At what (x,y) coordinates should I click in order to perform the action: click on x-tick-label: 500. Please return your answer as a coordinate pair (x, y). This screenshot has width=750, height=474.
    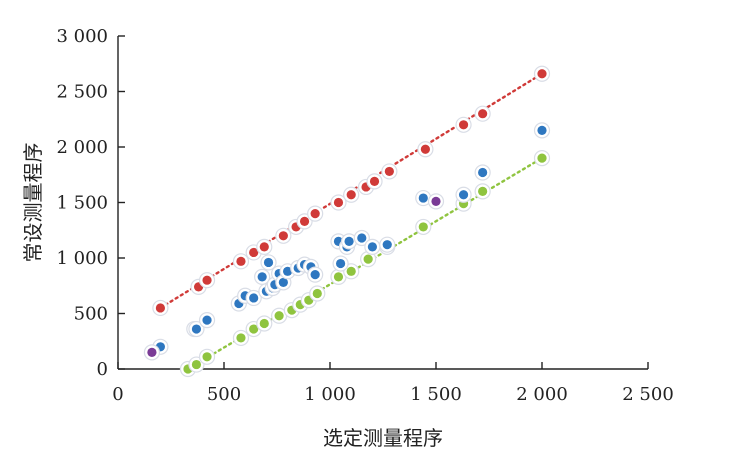
    Looking at the image, I should click on (224, 394).